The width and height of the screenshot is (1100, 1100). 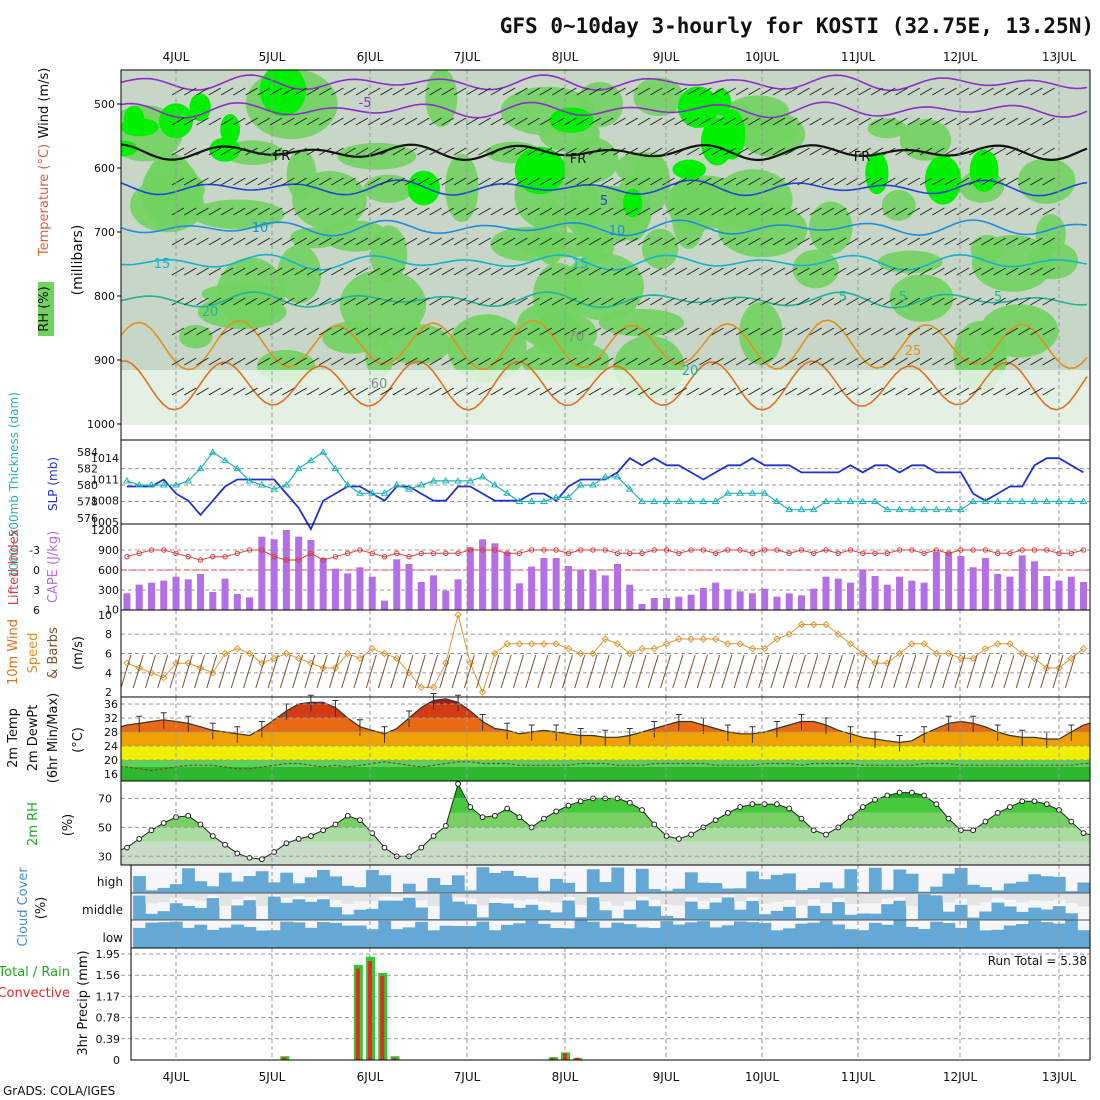 What do you see at coordinates (68, 825) in the screenshot?
I see `rh2m-units: (%)` at bounding box center [68, 825].